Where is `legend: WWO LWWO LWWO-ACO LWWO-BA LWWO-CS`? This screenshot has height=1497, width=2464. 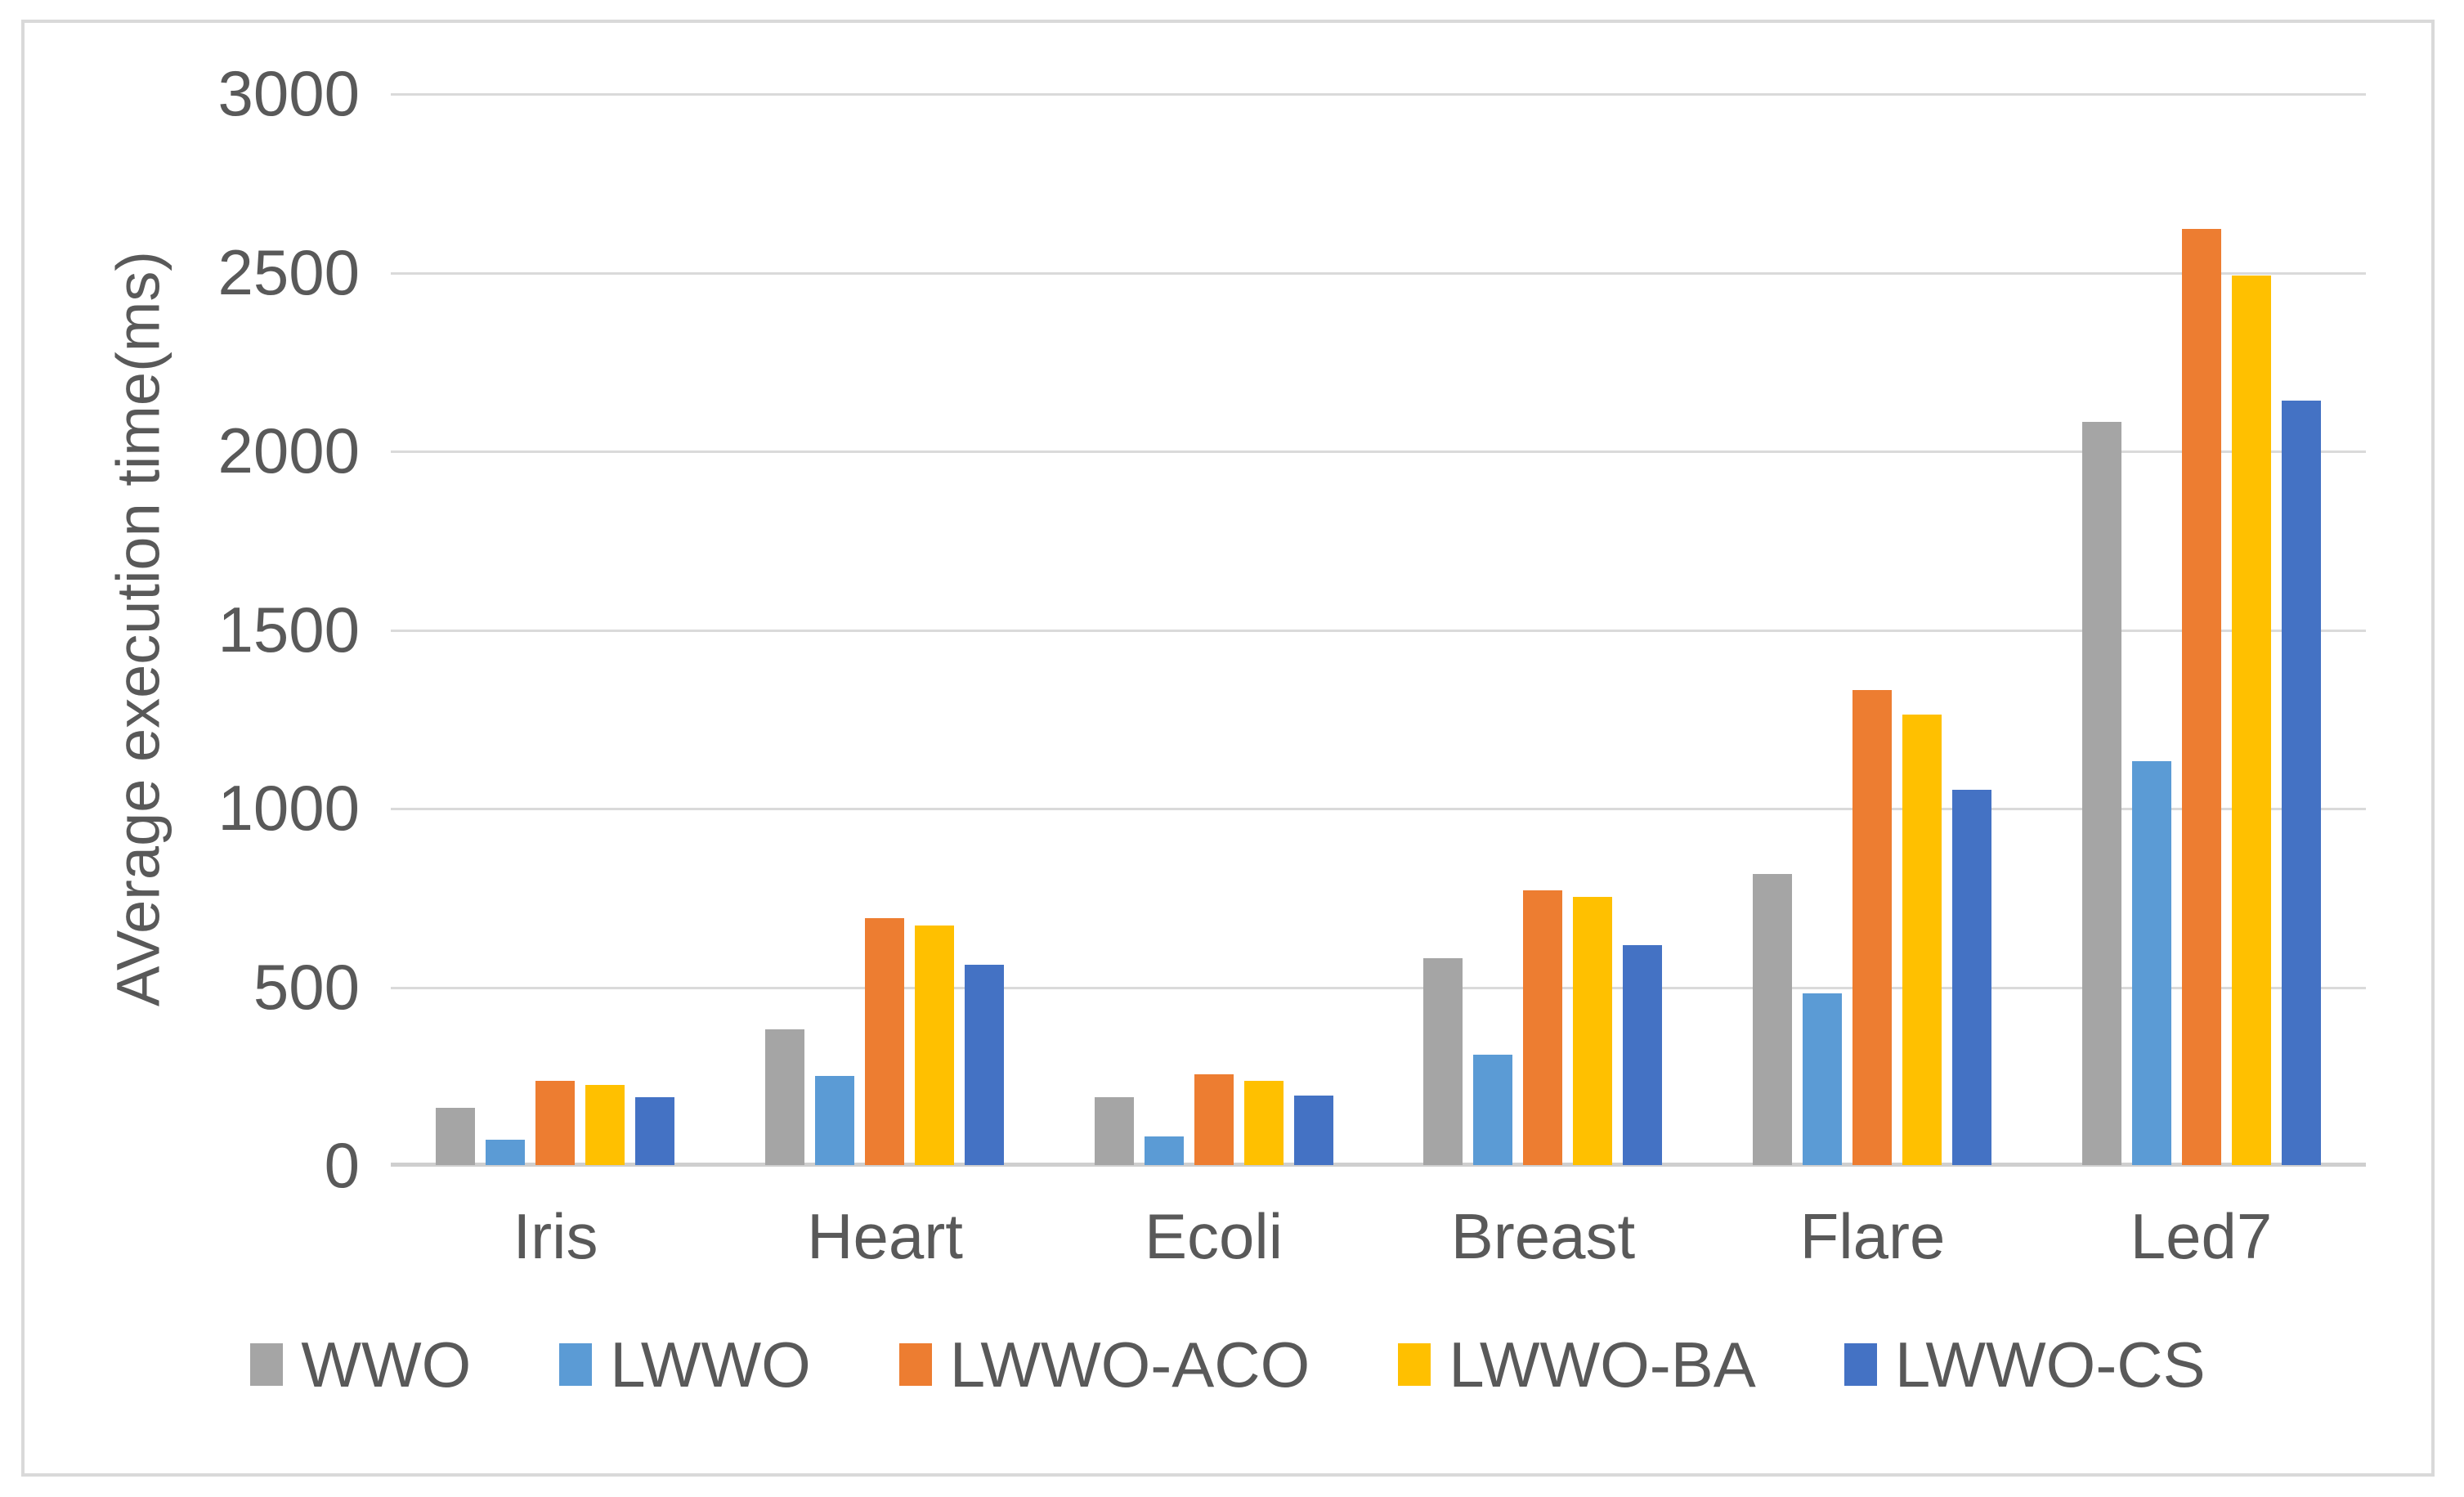 legend: WWO LWWO LWWO-ACO LWWO-BA LWWO-CS is located at coordinates (1228, 1364).